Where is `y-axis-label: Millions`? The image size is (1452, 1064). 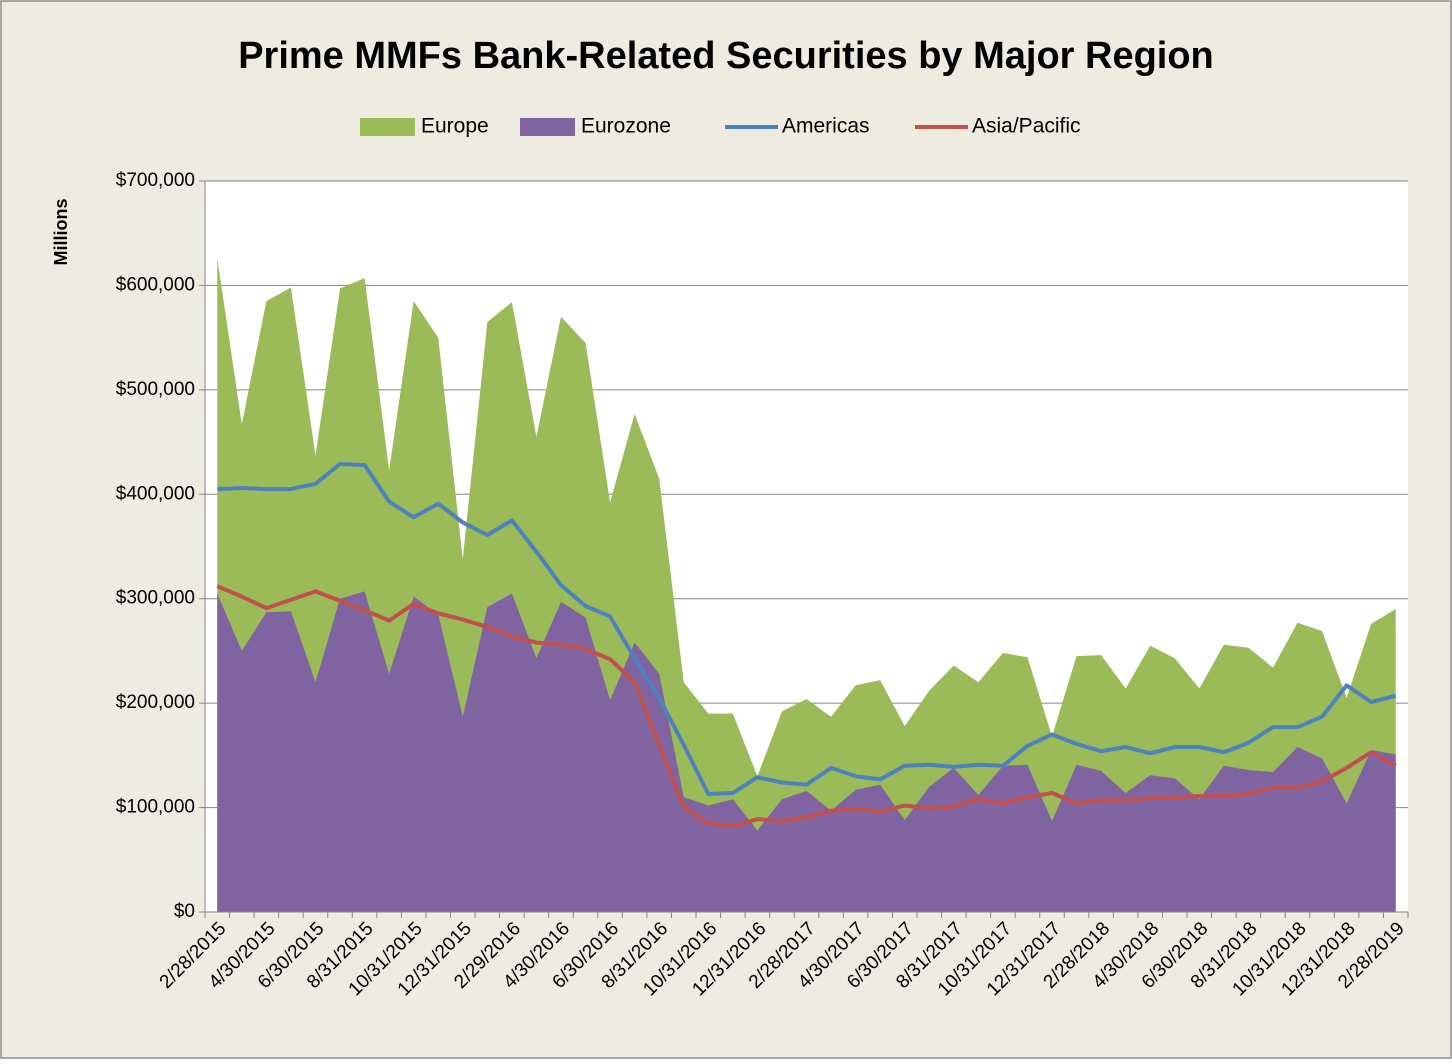
y-axis-label: Millions is located at coordinates (61, 232).